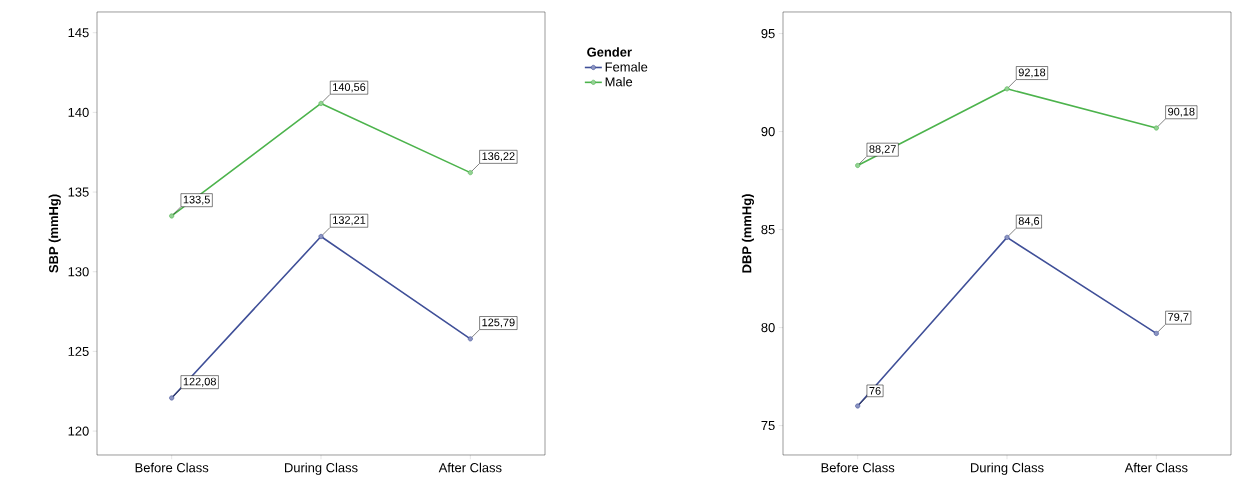 The height and width of the screenshot is (488, 1249). I want to click on y-tick-label: 75, so click(768, 426).